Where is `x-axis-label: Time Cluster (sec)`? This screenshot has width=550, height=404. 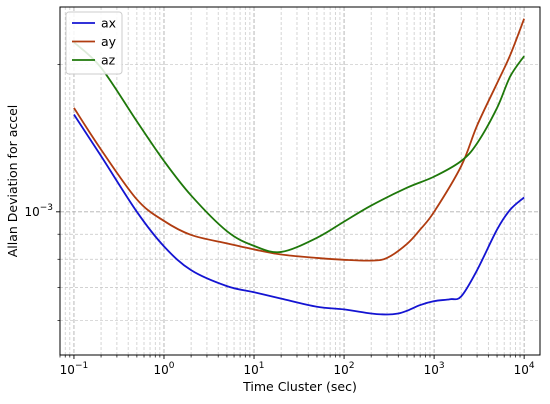 x-axis-label: Time Cluster (sec) is located at coordinates (299, 386).